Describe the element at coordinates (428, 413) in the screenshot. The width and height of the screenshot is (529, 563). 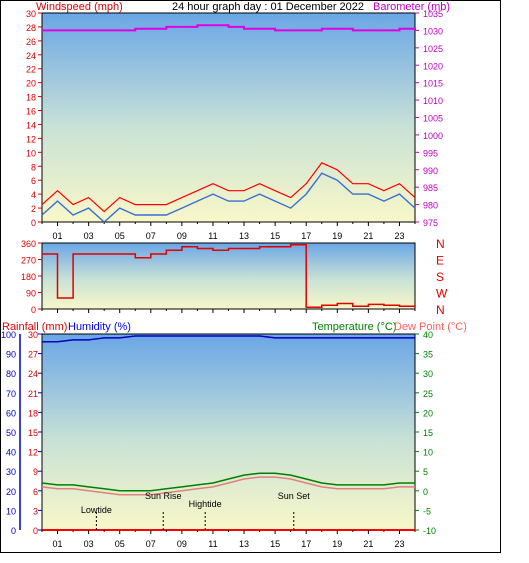
I see `temp-y-tick-label: 20` at that location.